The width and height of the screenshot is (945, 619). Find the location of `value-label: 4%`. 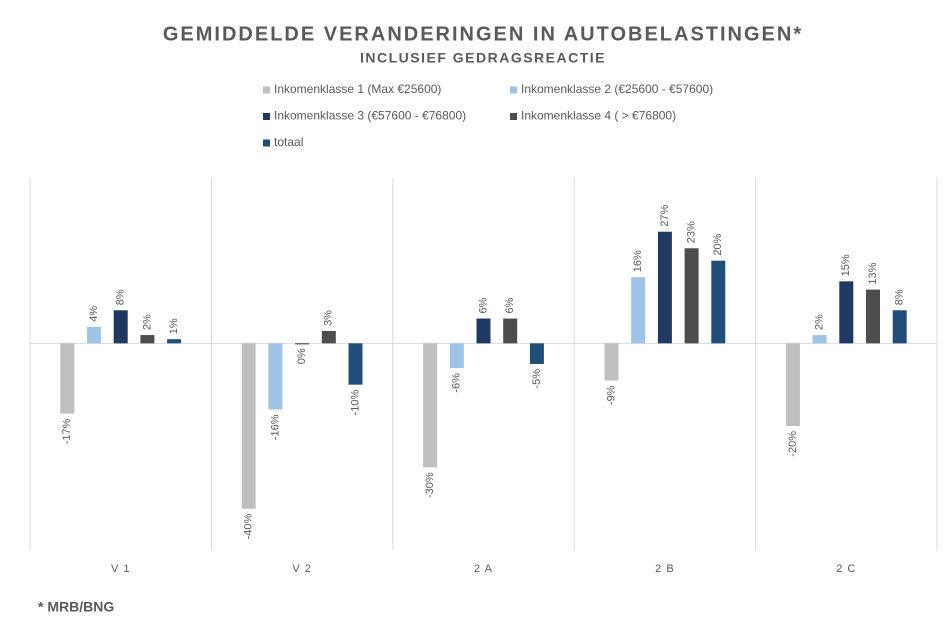

value-label: 4% is located at coordinates (94, 314).